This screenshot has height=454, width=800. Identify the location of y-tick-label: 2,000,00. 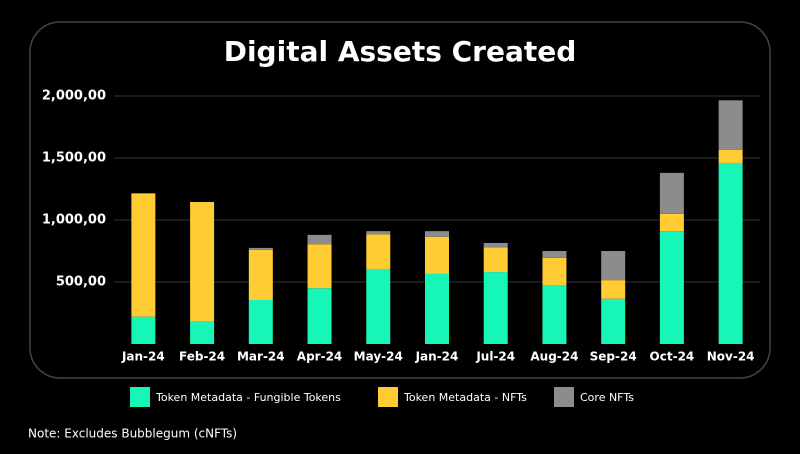
(74, 96).